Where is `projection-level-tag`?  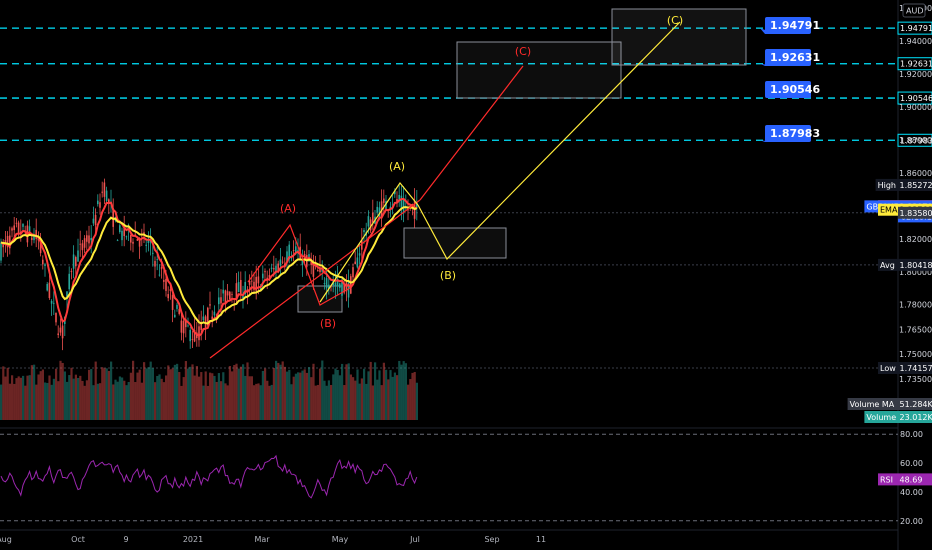 projection-level-tag is located at coordinates (914, 64).